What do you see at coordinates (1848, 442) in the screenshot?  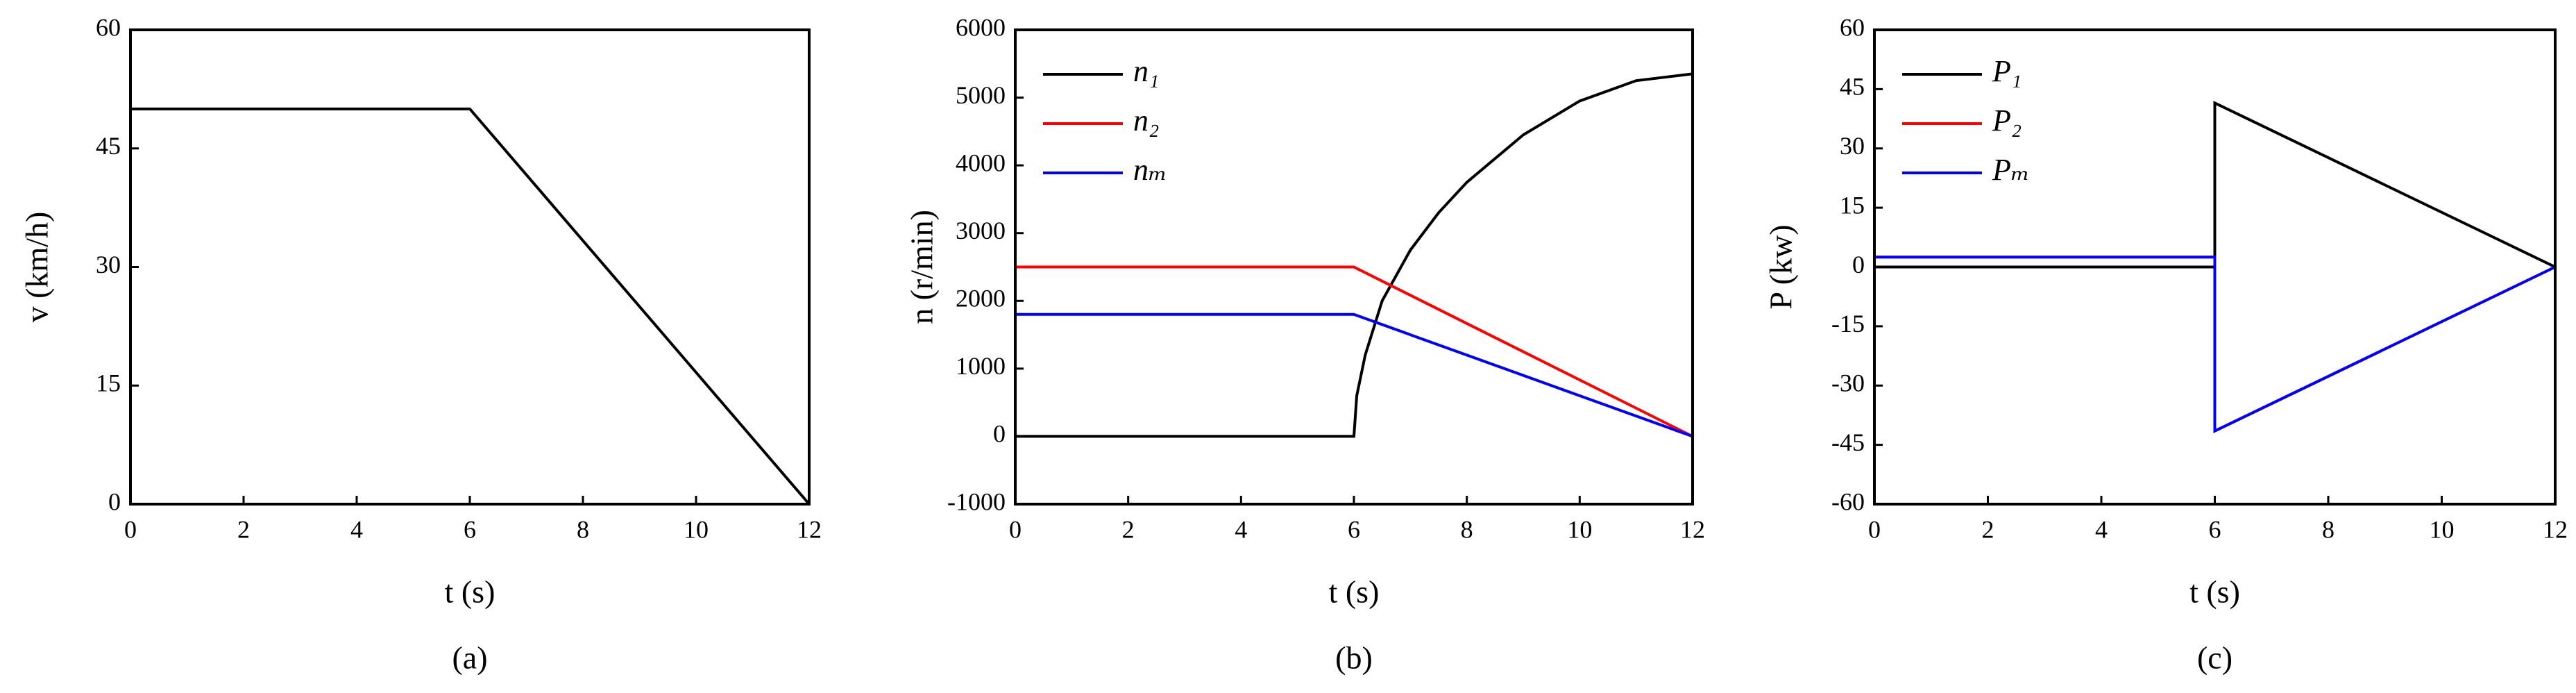 I see `y-tick-label: -45` at bounding box center [1848, 442].